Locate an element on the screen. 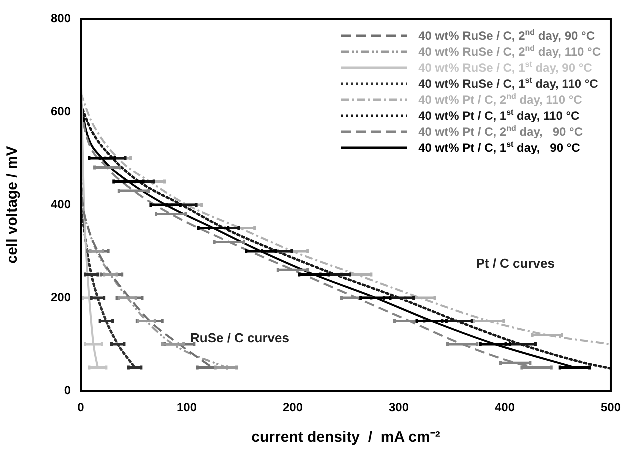 The image size is (627, 451). text: 40 wt% Pt / C, 1$^{st}$ day, 110 °C is located at coordinates (499, 116).